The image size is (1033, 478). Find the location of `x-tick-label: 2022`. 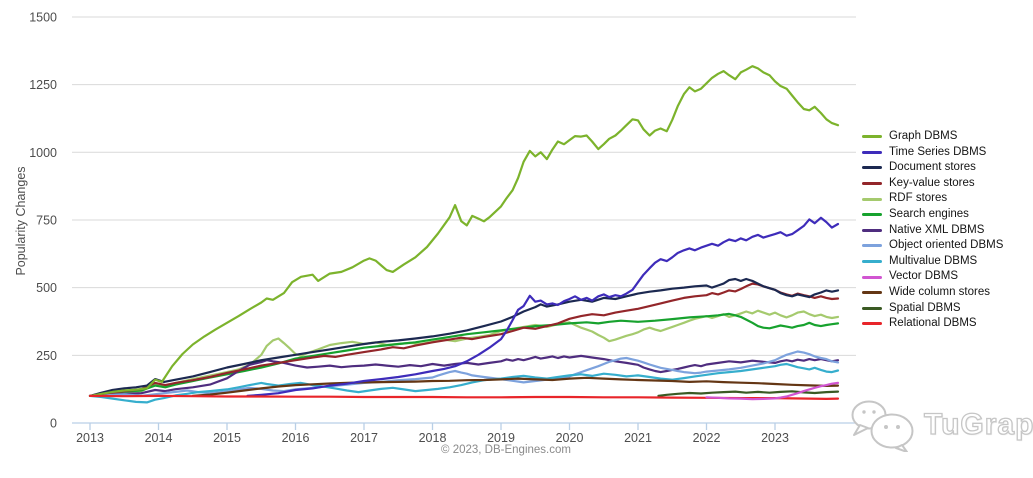

x-tick-label: 2022 is located at coordinates (707, 438).